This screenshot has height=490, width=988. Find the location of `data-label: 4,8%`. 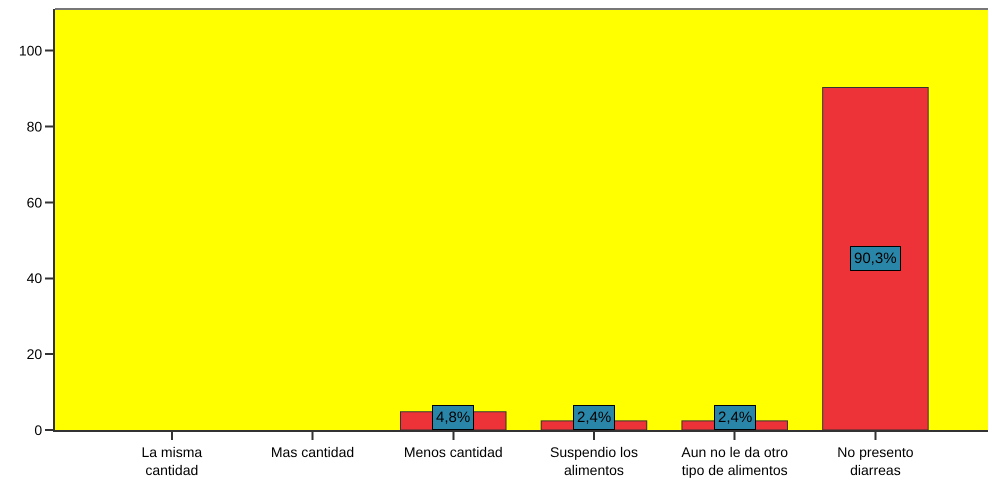

data-label: 4,8% is located at coordinates (453, 417).